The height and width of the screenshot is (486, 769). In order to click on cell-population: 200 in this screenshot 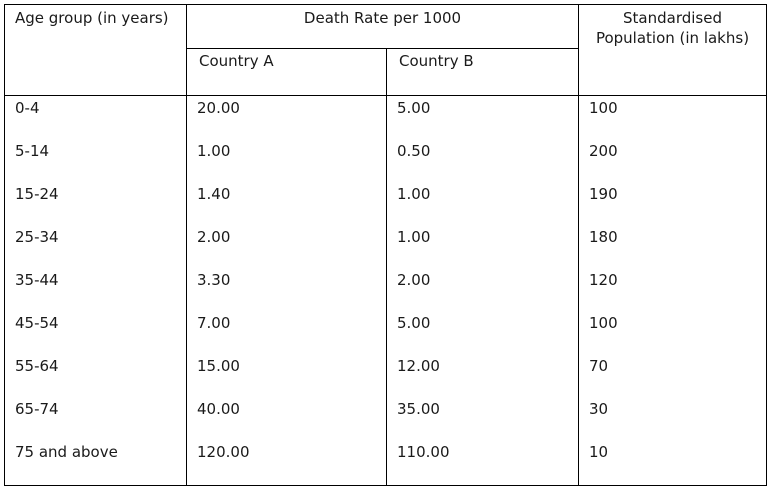, I will do `click(672, 162)`.